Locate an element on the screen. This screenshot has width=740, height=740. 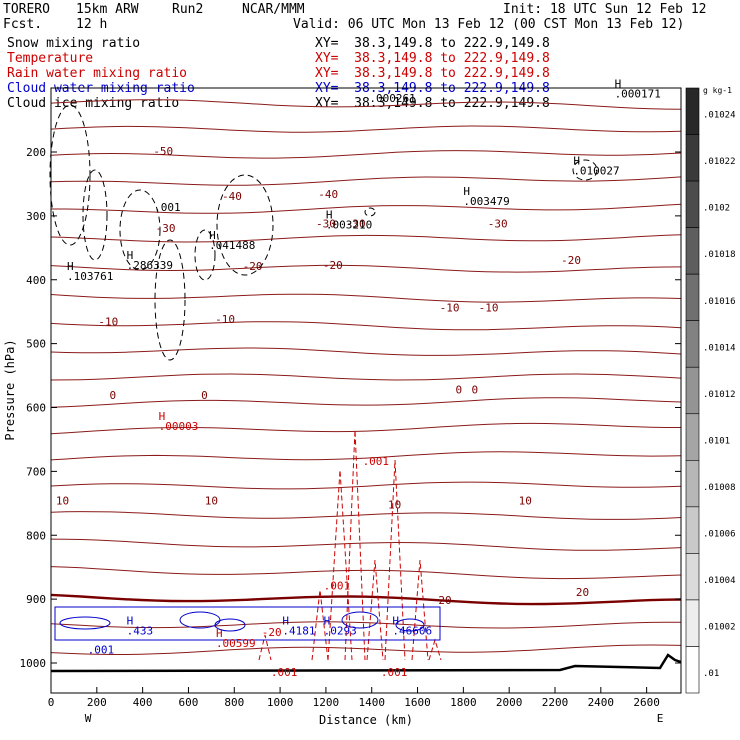
colorbar-label: .01 is located at coordinates (711, 674).